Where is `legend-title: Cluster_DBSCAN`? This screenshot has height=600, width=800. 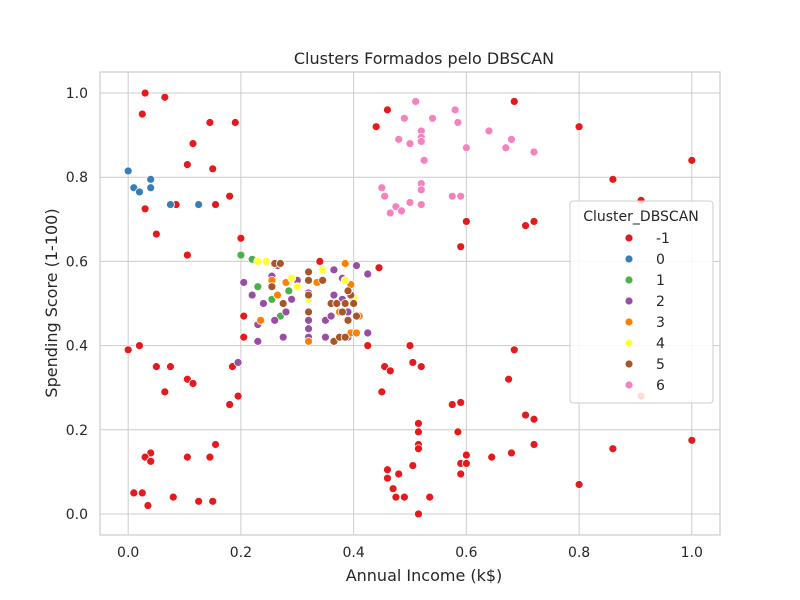
legend-title: Cluster_DBSCAN is located at coordinates (641, 217).